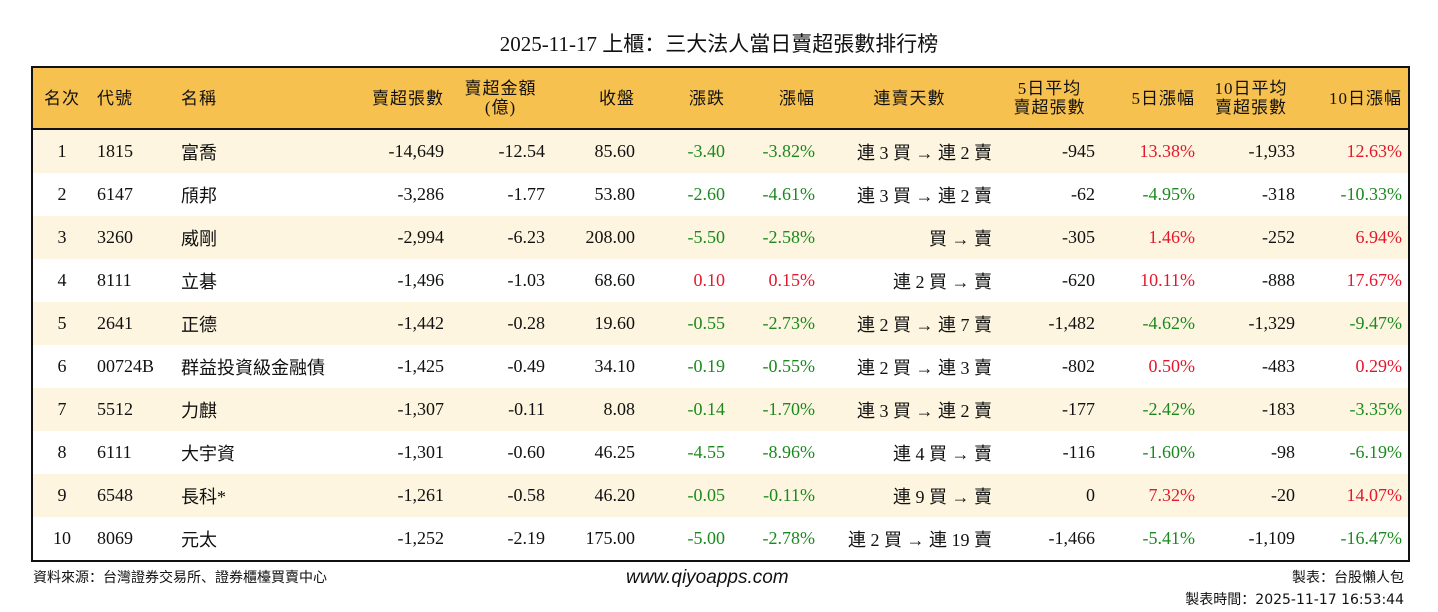 This screenshot has width=1438, height=612. I want to click on cell-code: 00724B, so click(126, 366).